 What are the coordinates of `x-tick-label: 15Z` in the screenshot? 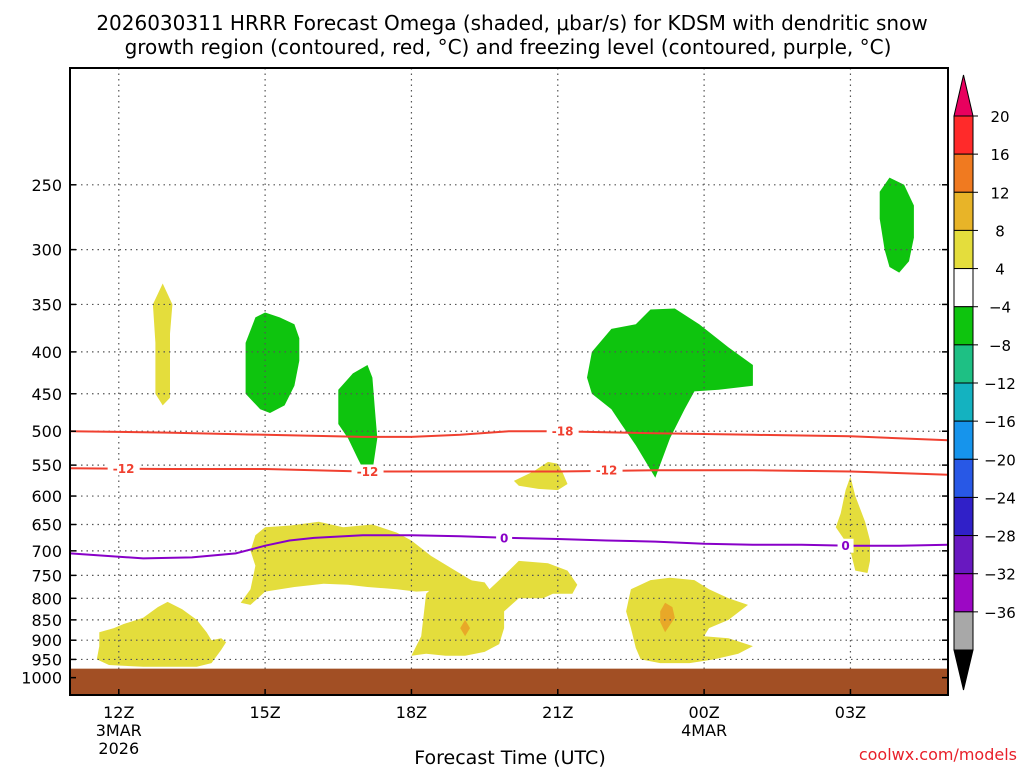 It's located at (264, 712).